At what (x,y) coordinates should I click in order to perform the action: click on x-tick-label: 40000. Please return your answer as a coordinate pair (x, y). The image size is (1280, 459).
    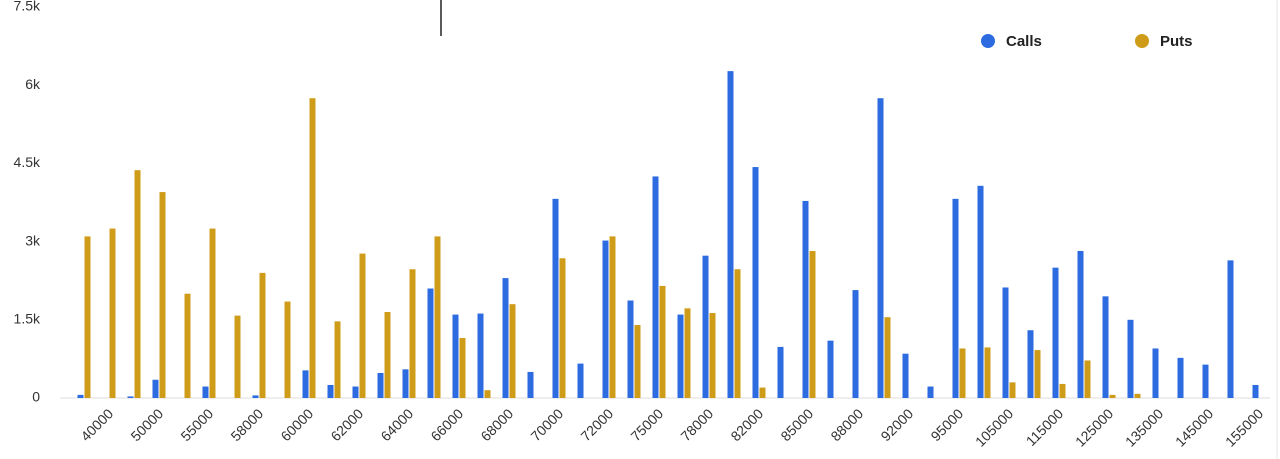
    Looking at the image, I should click on (96, 424).